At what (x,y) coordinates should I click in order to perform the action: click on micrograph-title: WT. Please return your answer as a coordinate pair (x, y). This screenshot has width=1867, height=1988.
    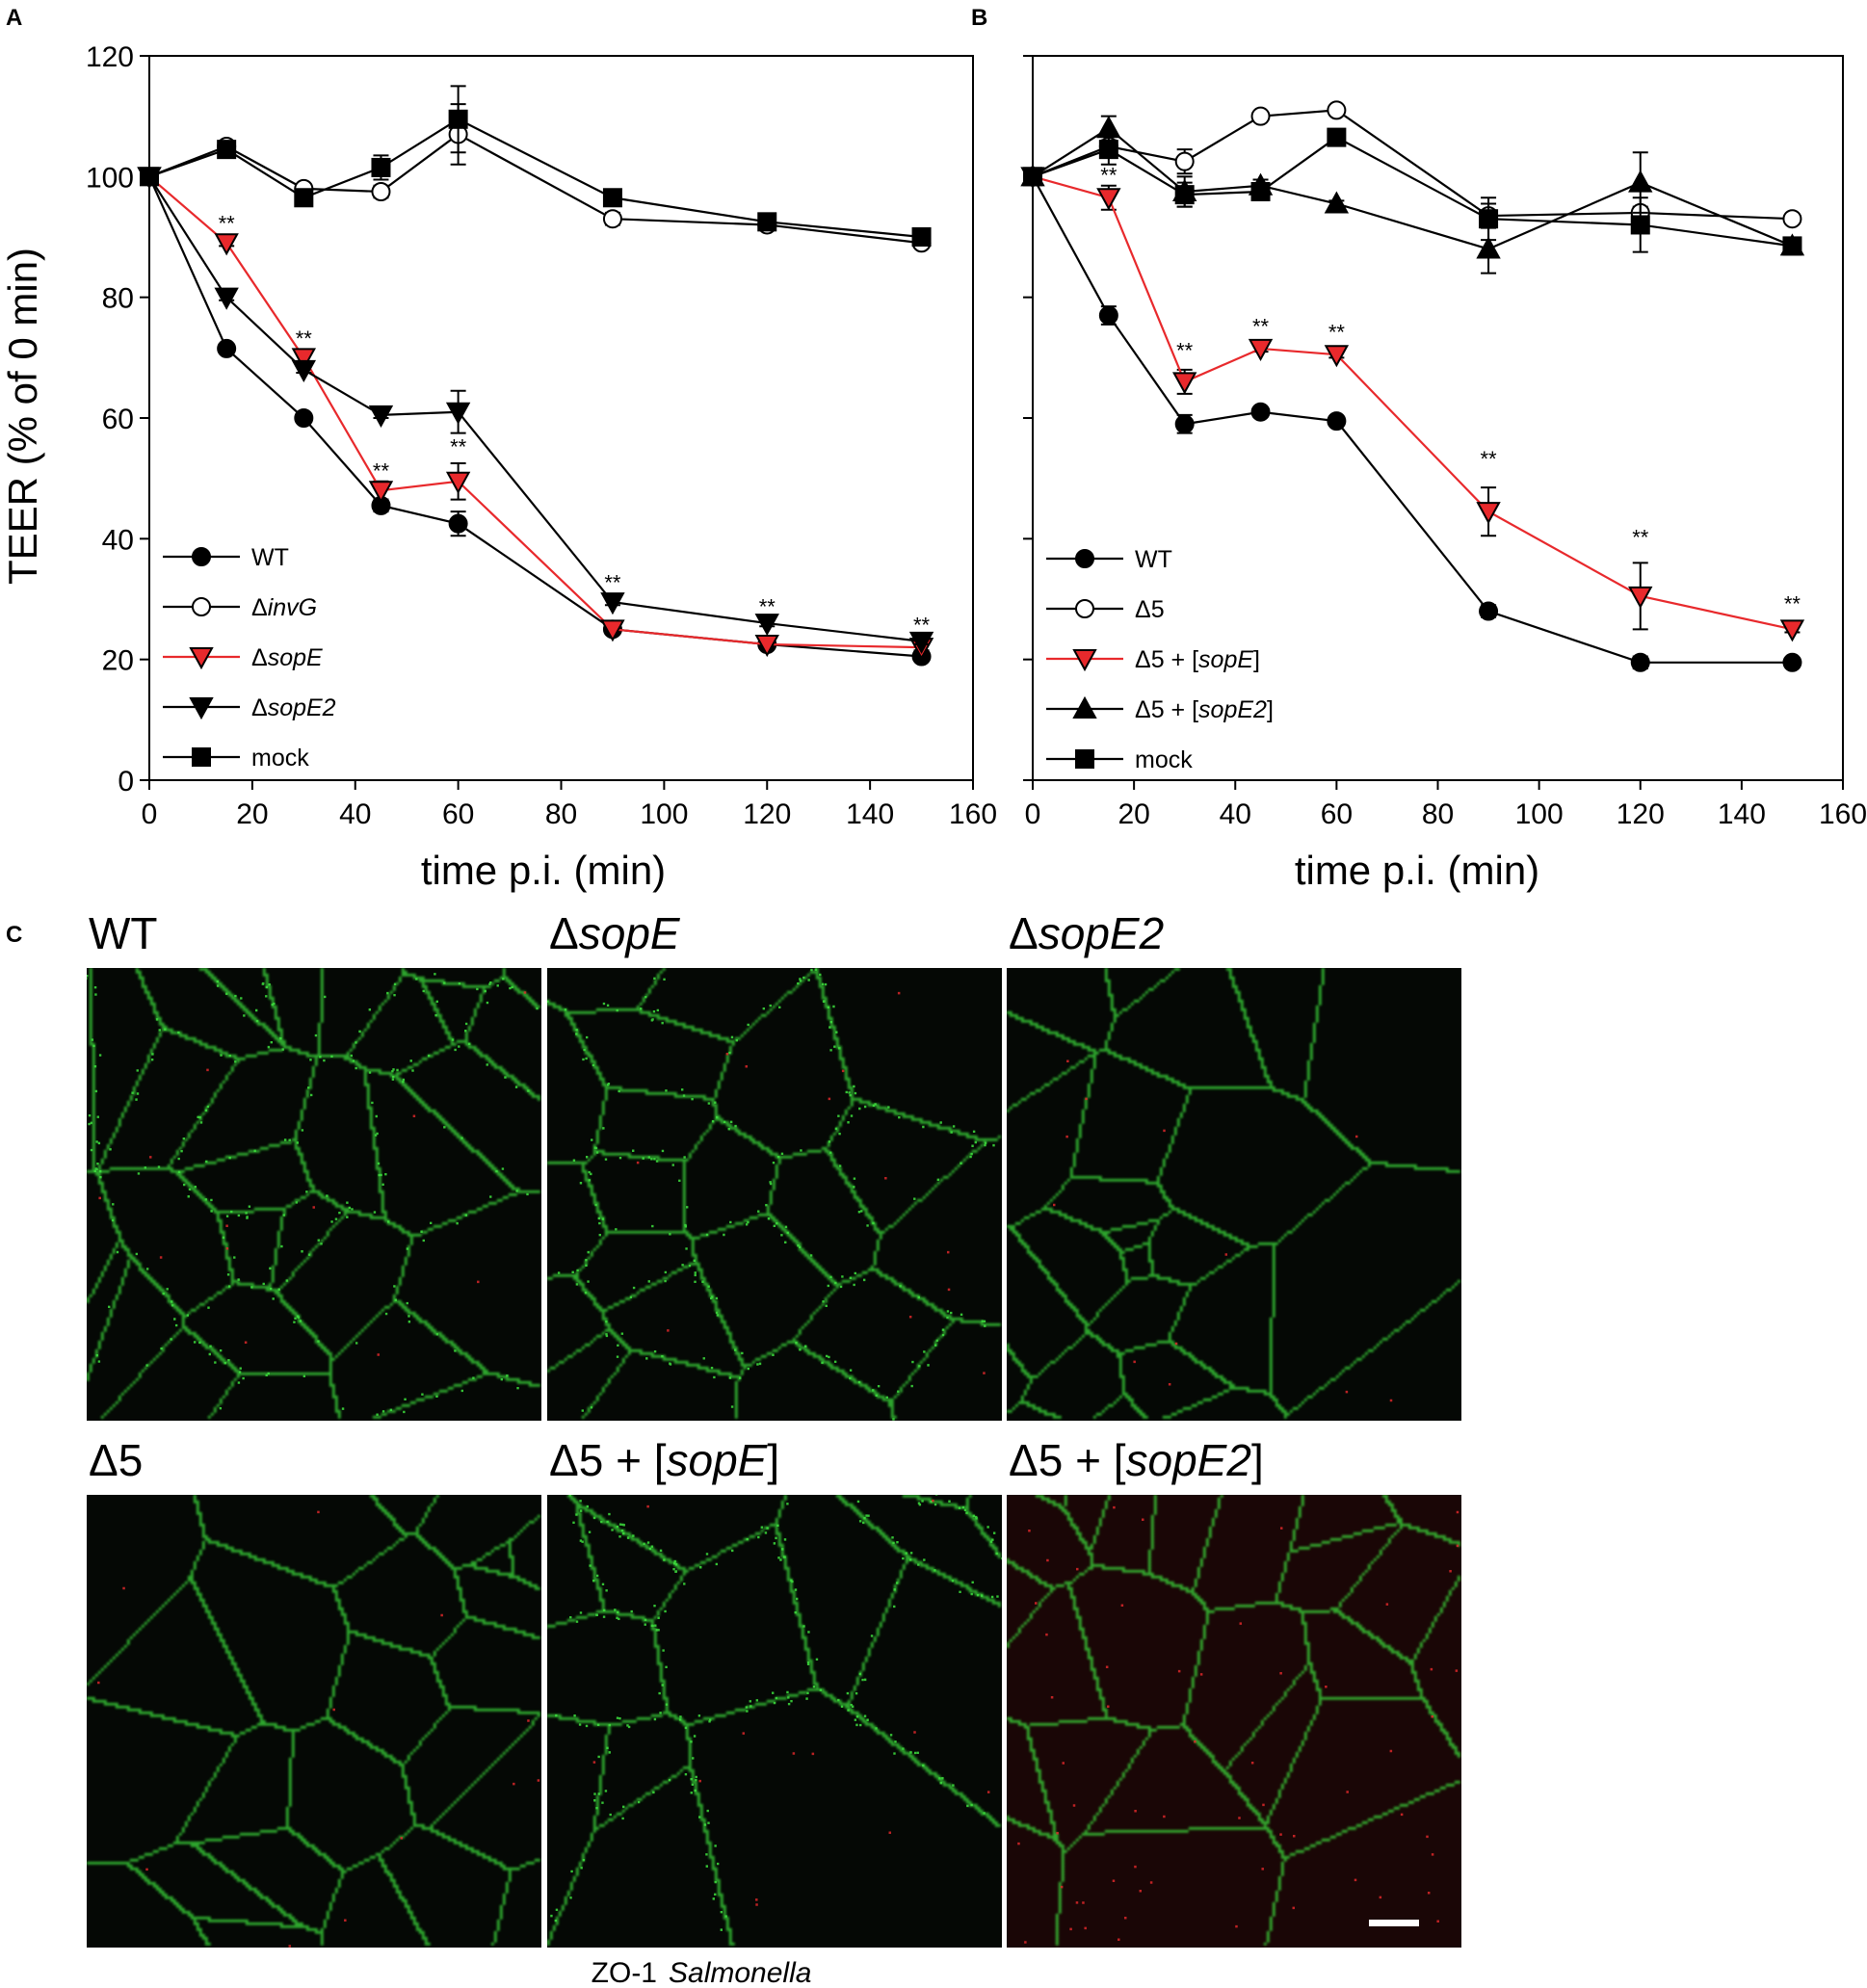
    Looking at the image, I should click on (123, 933).